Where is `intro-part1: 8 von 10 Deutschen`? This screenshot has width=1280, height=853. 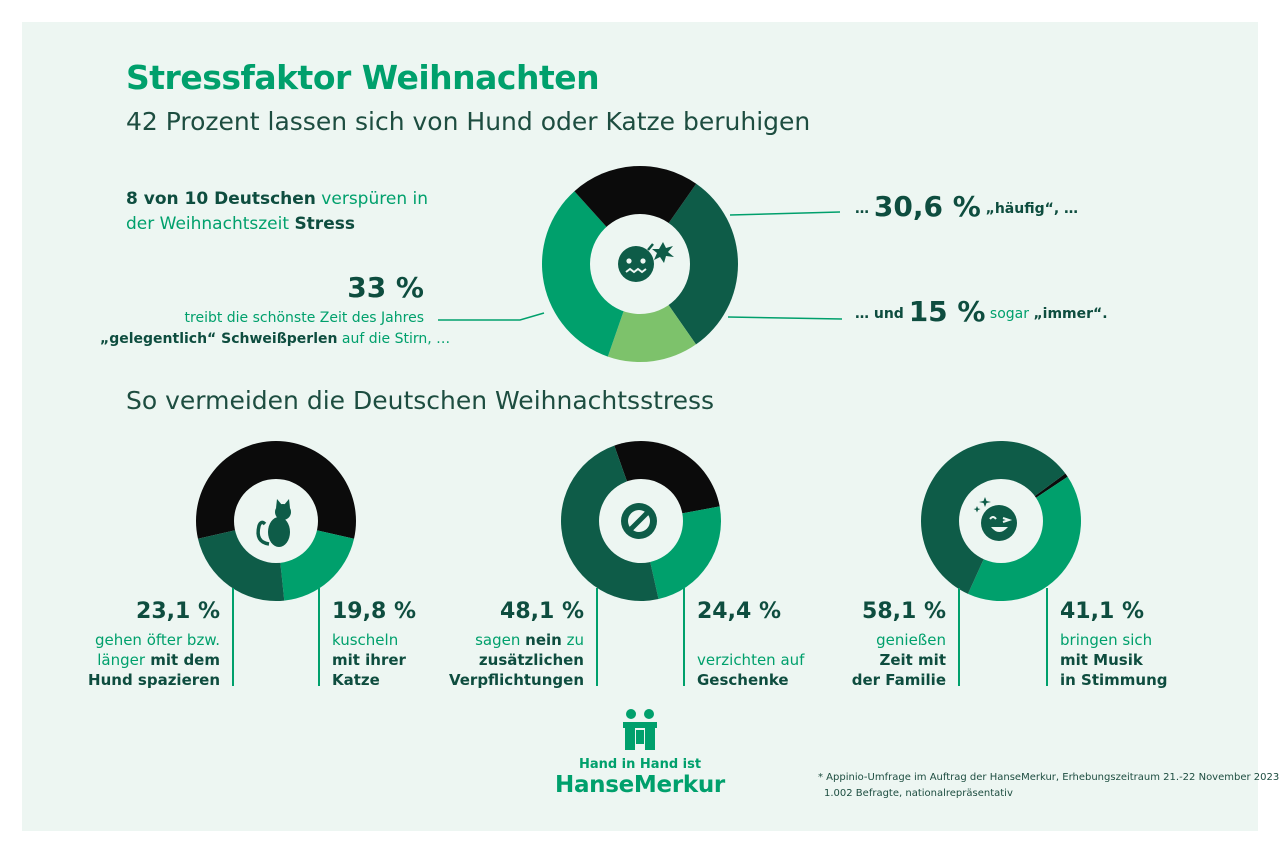
intro-part1: 8 von 10 Deutschen is located at coordinates (221, 199).